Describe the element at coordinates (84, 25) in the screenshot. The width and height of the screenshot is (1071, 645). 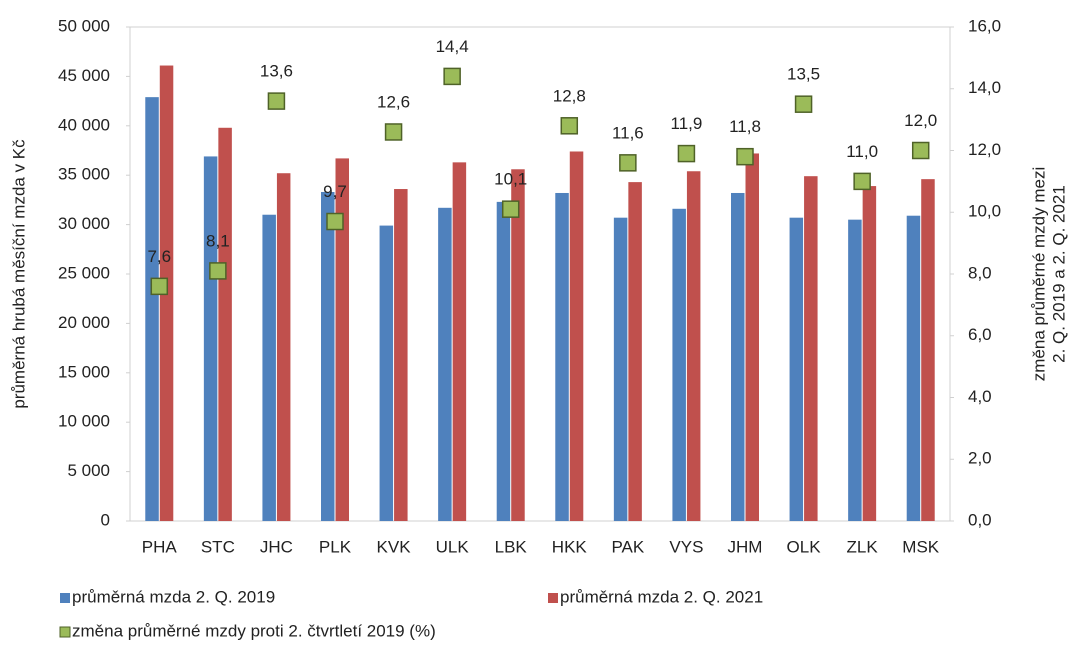
I see `y-tick-label: 50 000` at that location.